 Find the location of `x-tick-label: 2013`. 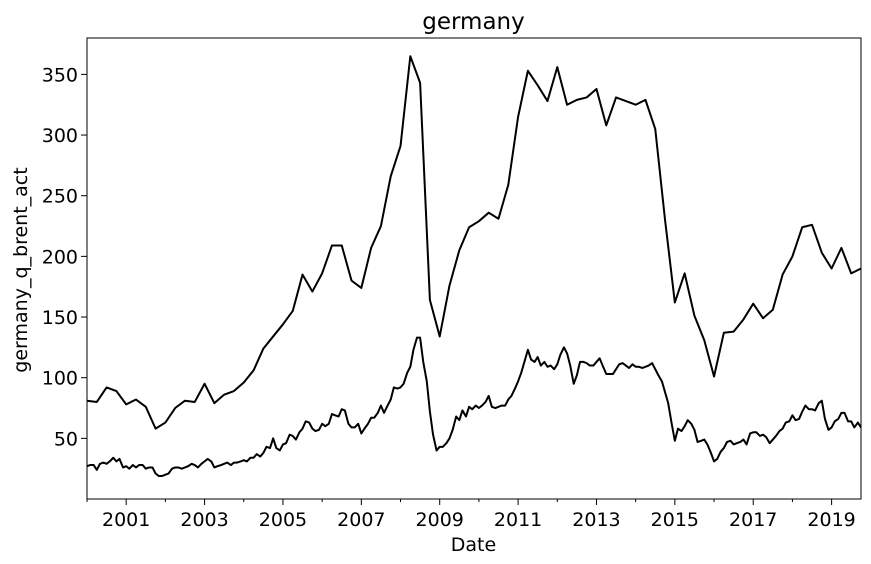

x-tick-label: 2013 is located at coordinates (596, 520).